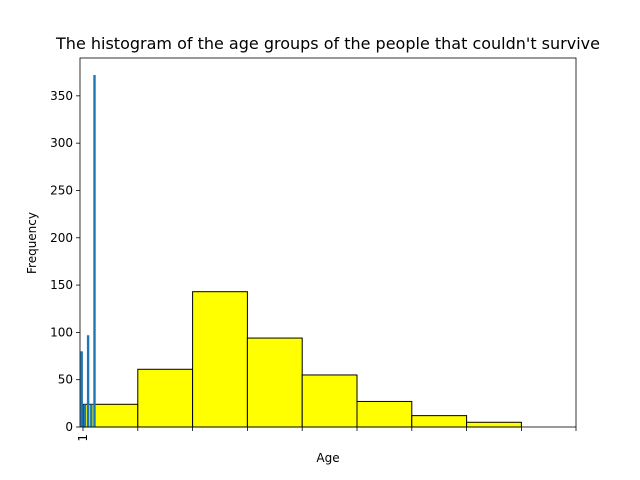  What do you see at coordinates (83, 438) in the screenshot?
I see `x-tick-label: 1` at bounding box center [83, 438].